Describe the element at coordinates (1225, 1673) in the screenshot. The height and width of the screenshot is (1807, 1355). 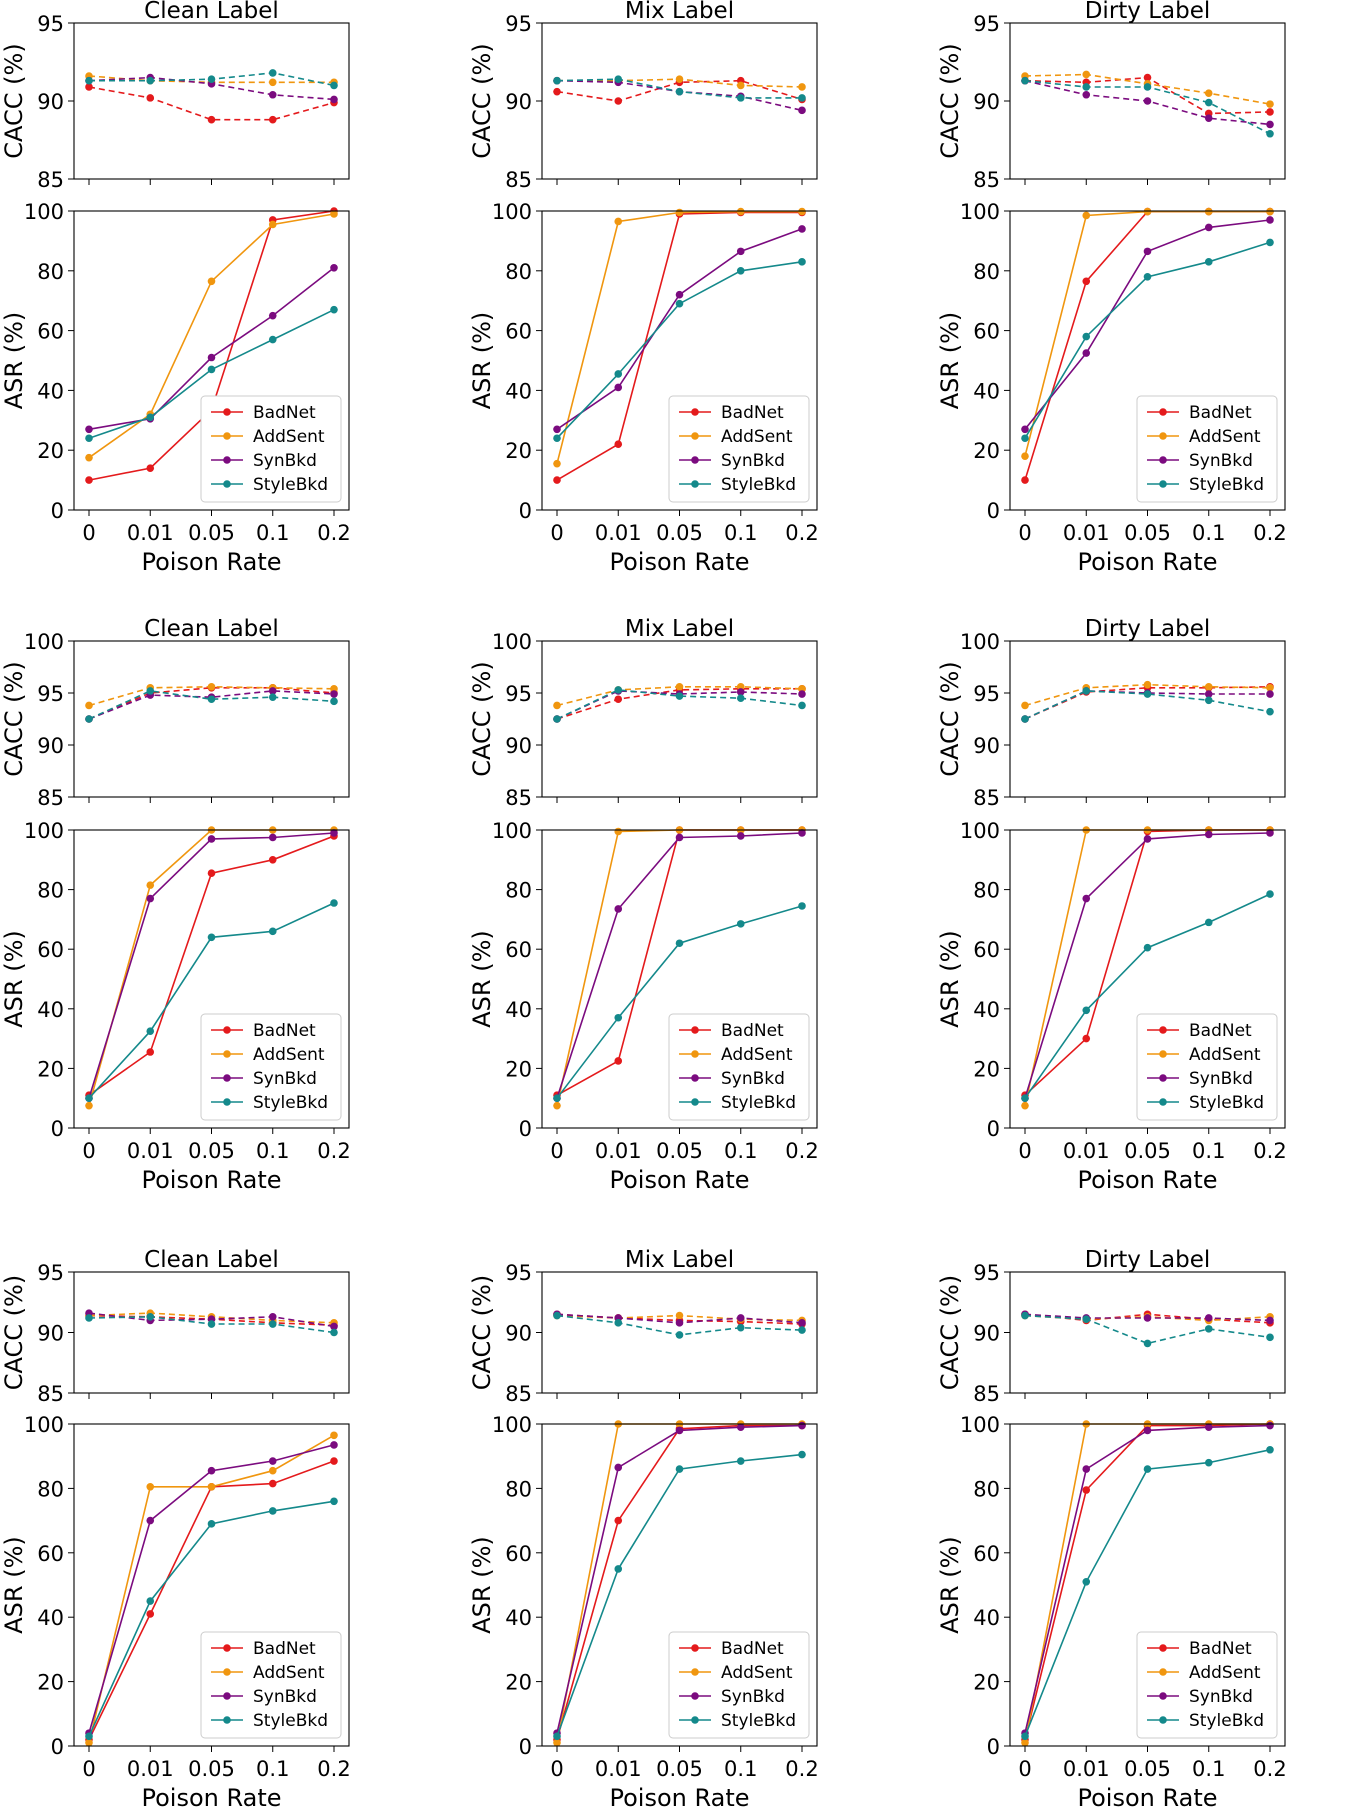
I see `legend-label-addsent: AddSent` at that location.